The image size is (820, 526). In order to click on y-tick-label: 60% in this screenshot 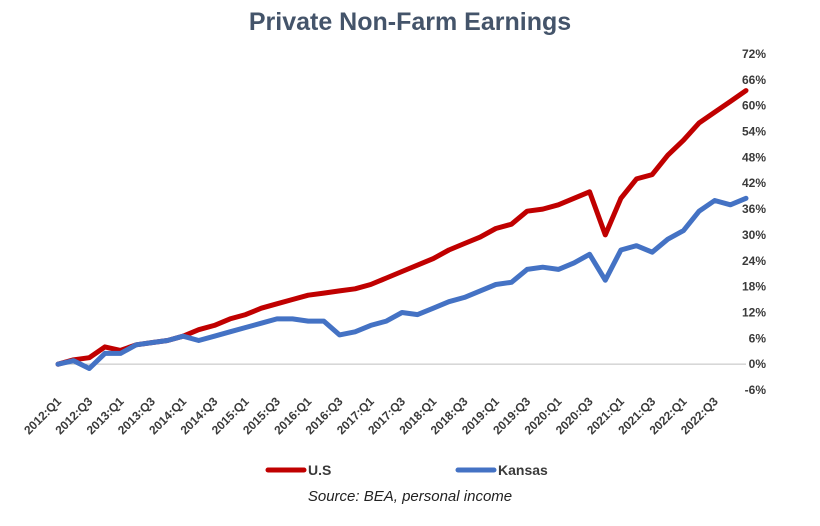, I will do `click(754, 106)`.